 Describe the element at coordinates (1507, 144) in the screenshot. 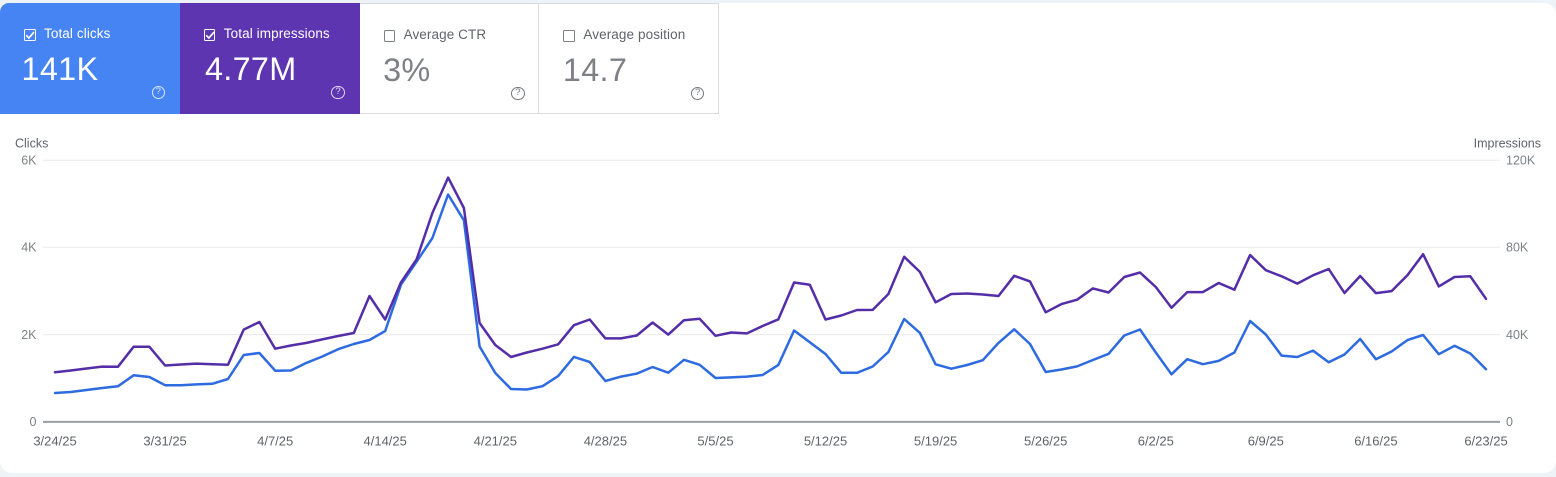

I see `svg-text: Impressions` at that location.